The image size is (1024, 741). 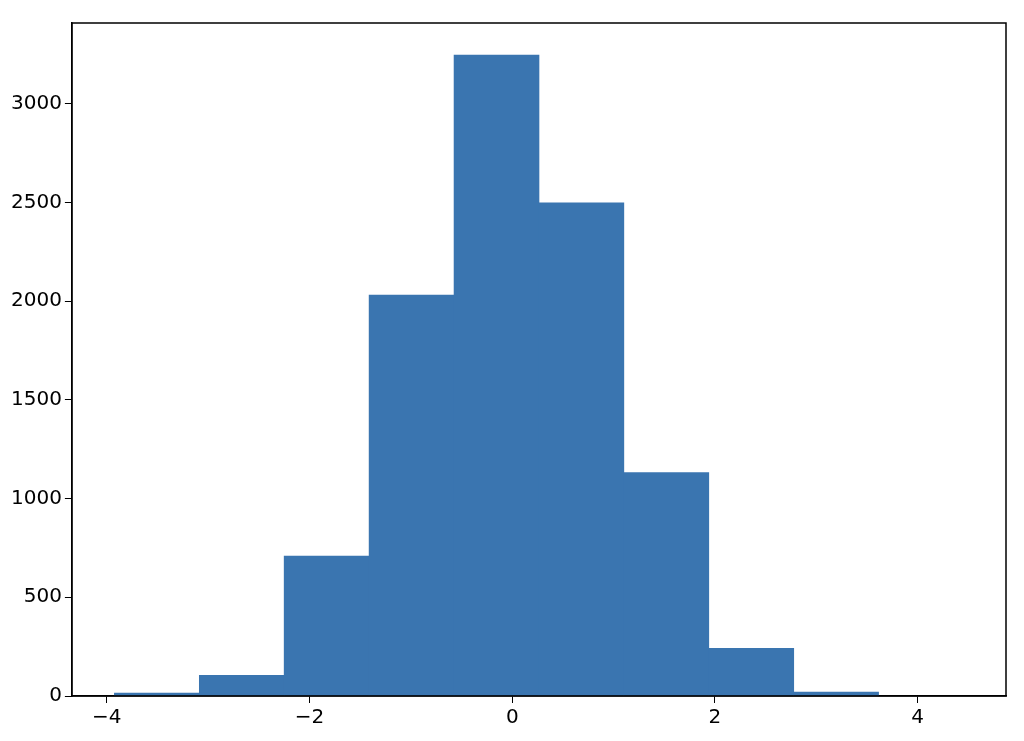 I want to click on x-tick-label: 2, so click(x=715, y=716).